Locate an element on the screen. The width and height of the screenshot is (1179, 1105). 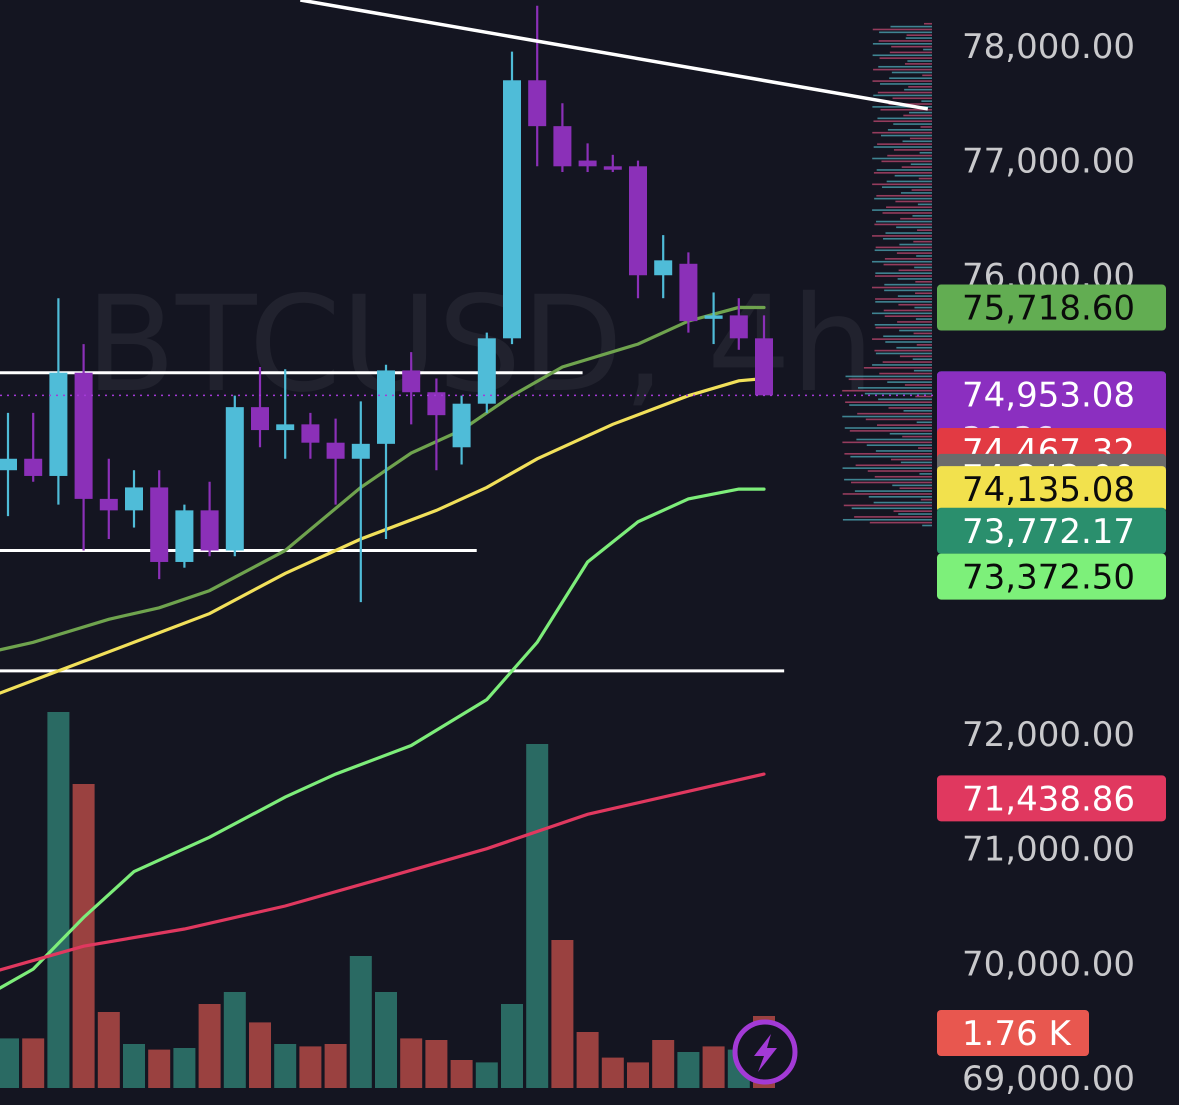
axis-tick-label: 72,000.00 is located at coordinates (1048, 735).